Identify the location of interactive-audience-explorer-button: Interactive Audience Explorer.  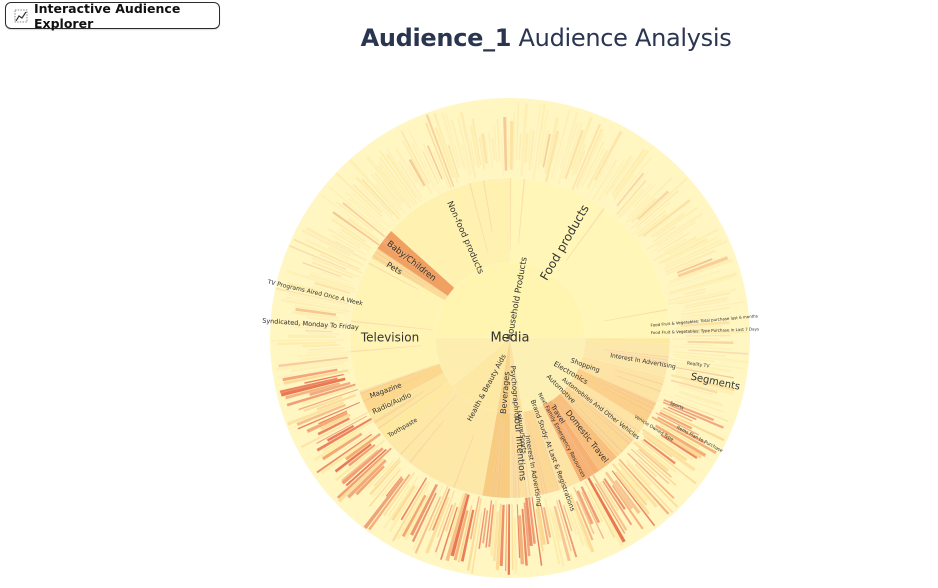
(112, 16).